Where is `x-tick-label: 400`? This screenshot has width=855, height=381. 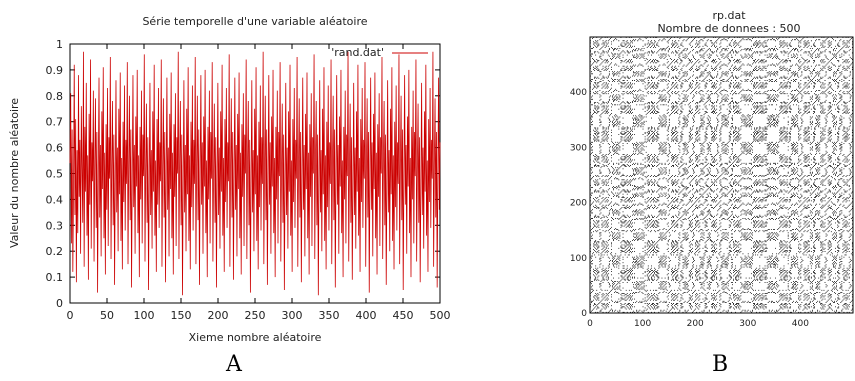 x-tick-label: 400 is located at coordinates (366, 315).